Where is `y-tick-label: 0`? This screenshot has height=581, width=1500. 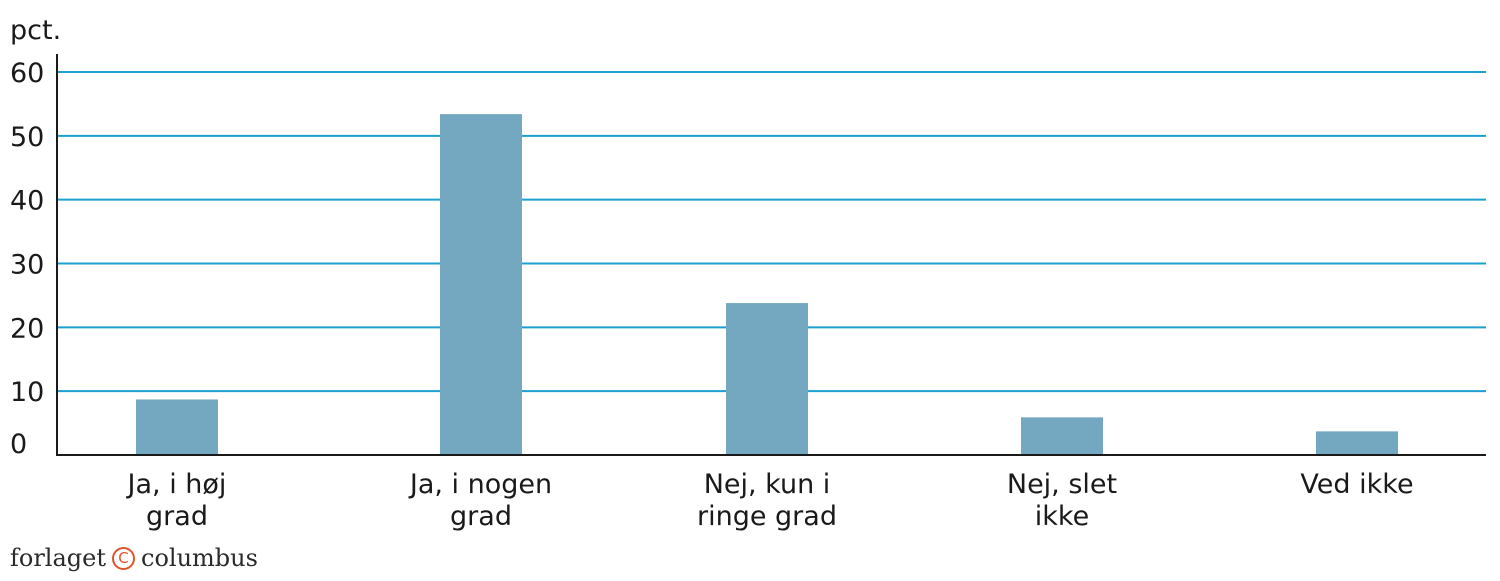
y-tick-label: 0 is located at coordinates (18, 444).